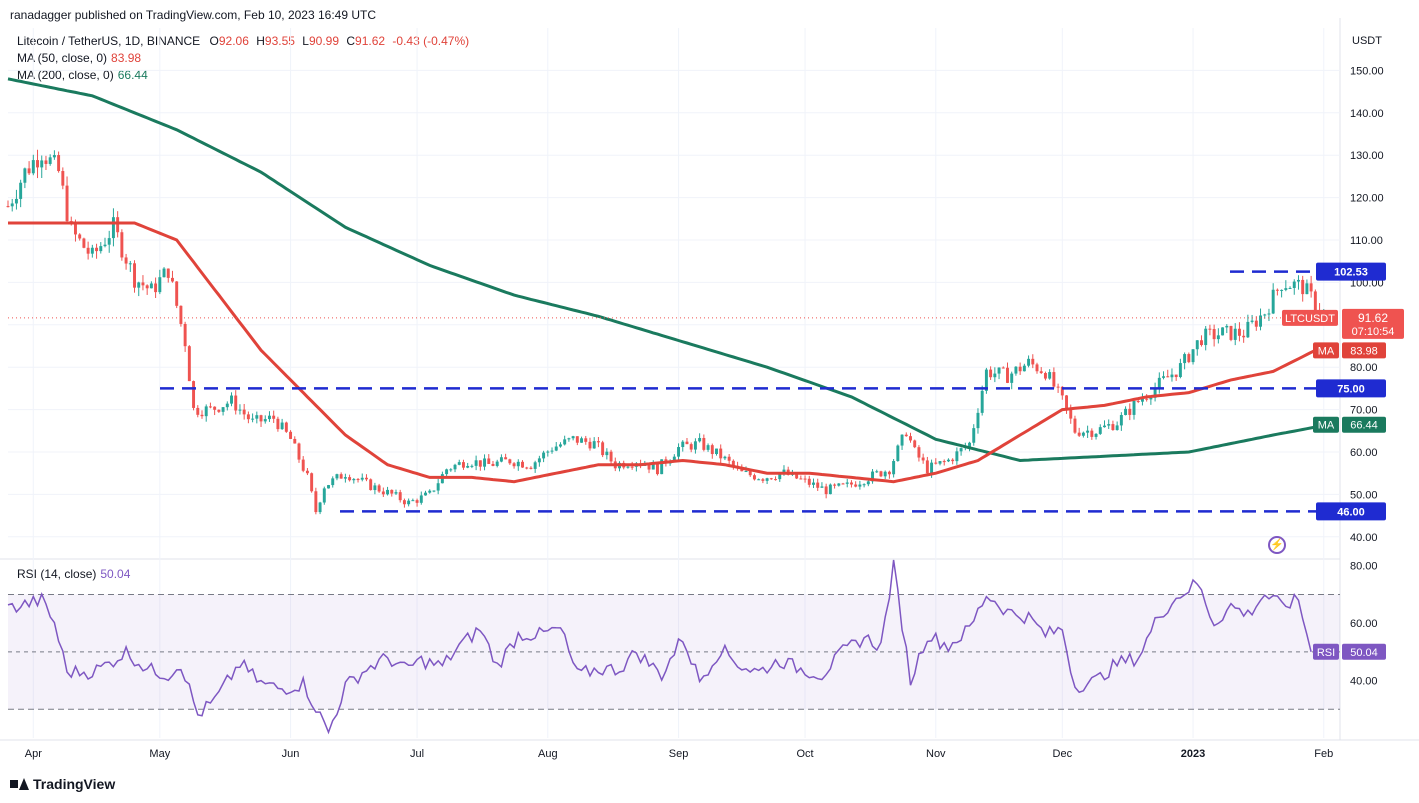  I want to click on level-tag, so click(1351, 271).